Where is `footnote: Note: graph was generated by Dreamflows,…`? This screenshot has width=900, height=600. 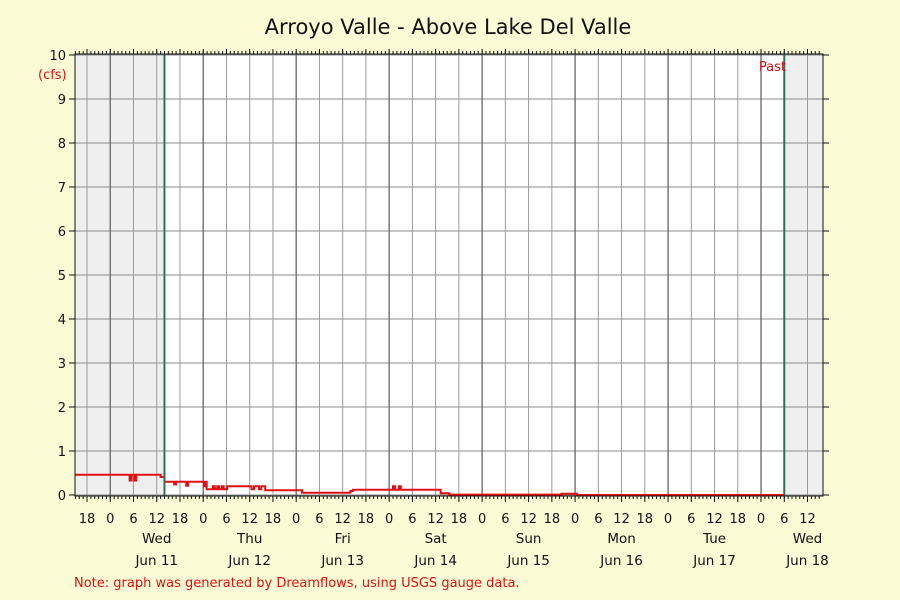 footnote: Note: graph was generated by Dreamflows,… is located at coordinates (297, 583).